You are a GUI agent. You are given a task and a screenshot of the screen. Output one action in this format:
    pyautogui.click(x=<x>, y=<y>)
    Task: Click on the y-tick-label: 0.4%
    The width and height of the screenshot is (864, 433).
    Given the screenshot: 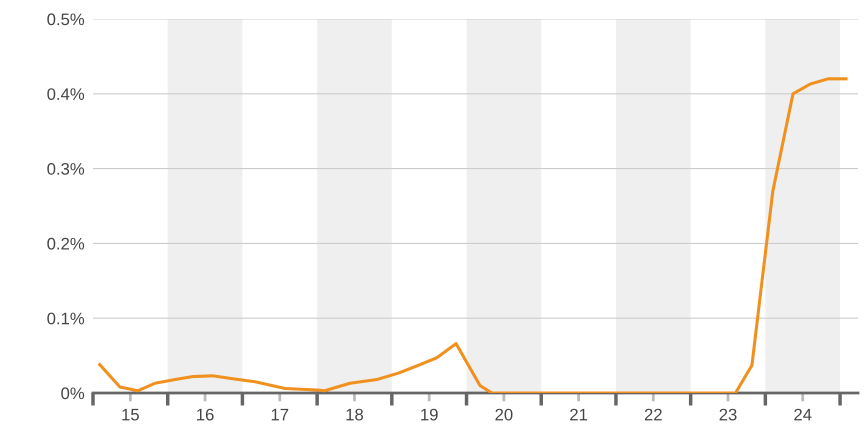 What is the action you would take?
    pyautogui.click(x=65, y=94)
    